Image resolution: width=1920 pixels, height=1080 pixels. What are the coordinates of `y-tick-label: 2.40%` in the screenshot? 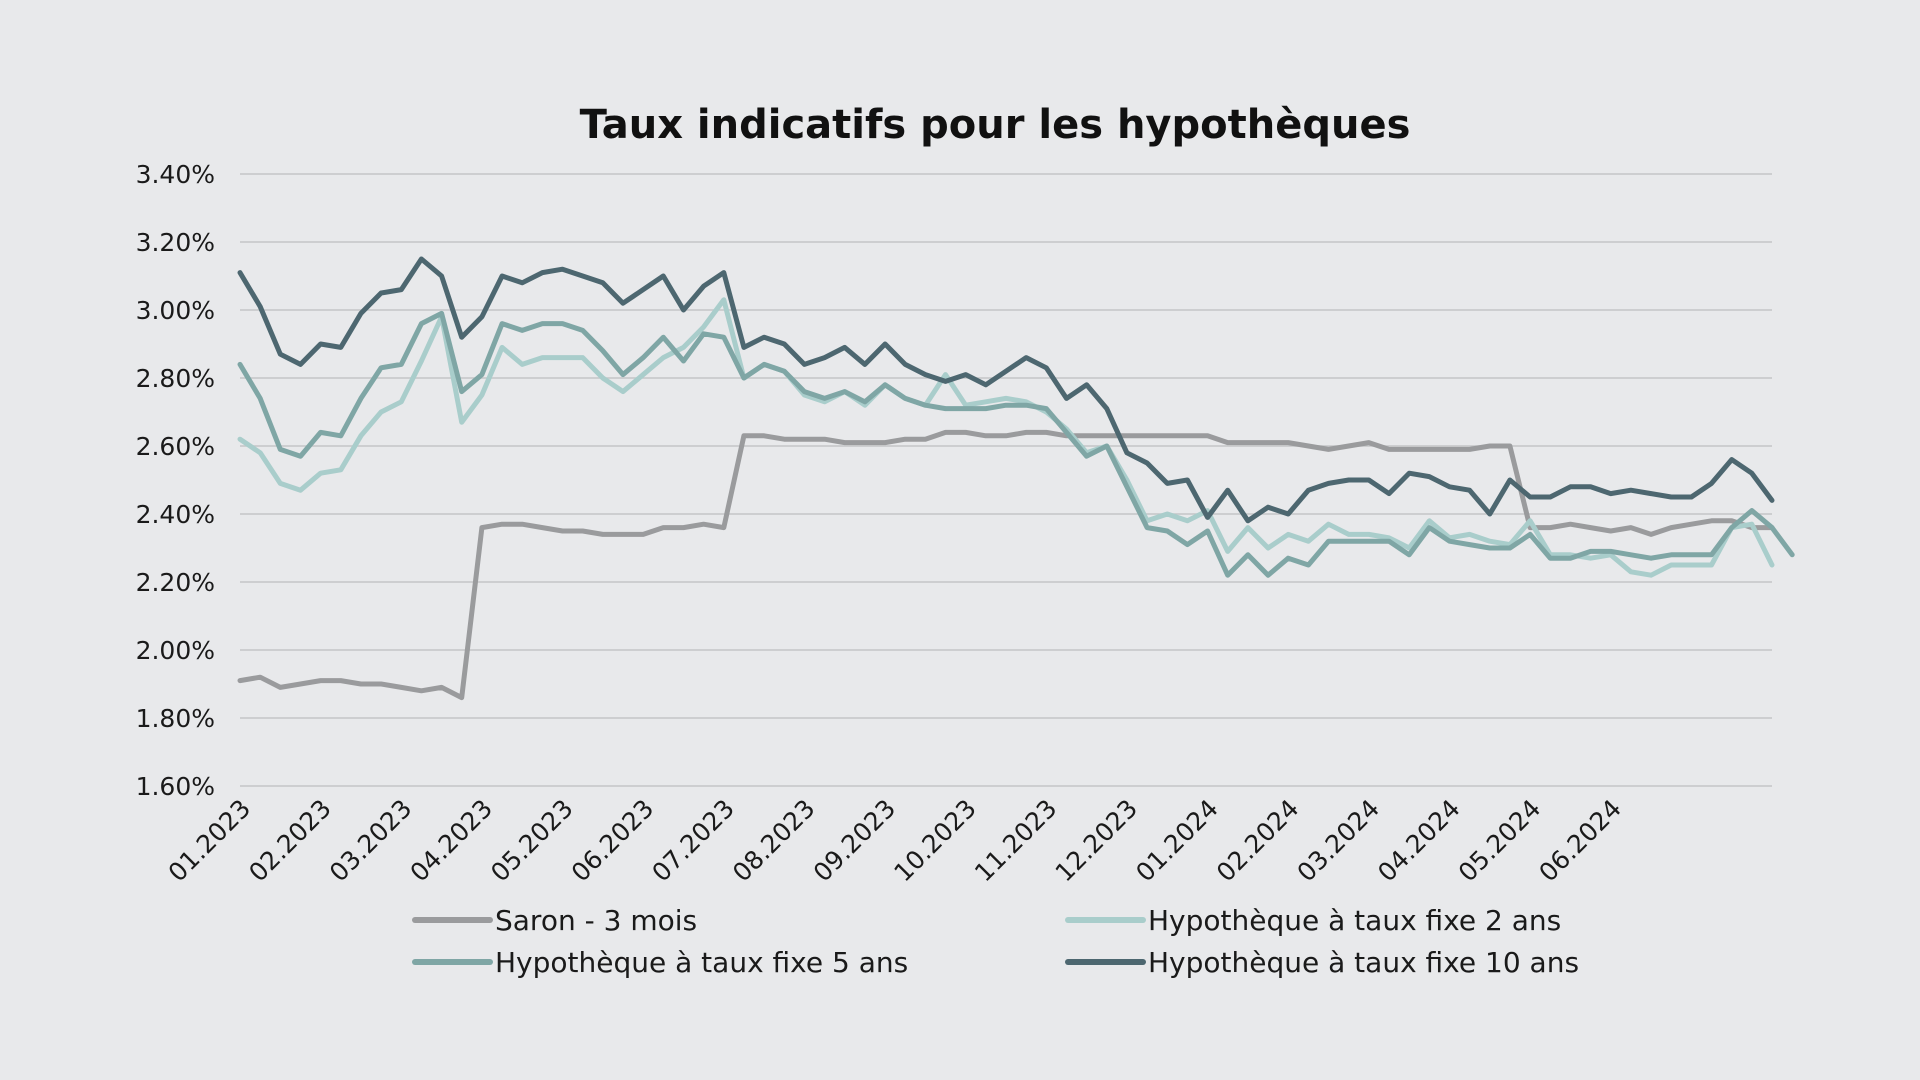 It's located at (175, 514).